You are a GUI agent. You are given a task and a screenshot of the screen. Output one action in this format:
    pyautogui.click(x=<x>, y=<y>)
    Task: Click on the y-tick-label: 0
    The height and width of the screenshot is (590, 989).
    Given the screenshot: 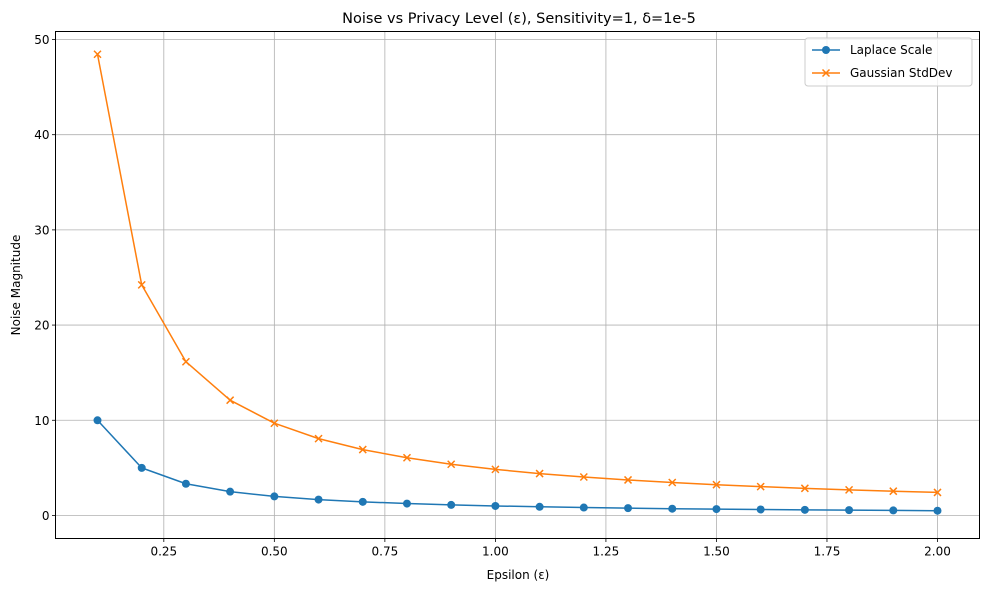 What is the action you would take?
    pyautogui.click(x=46, y=516)
    